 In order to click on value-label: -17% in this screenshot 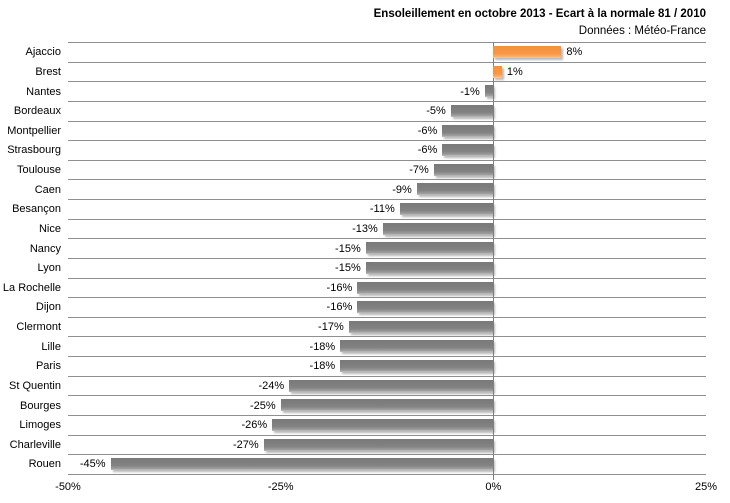, I will do `click(331, 327)`.